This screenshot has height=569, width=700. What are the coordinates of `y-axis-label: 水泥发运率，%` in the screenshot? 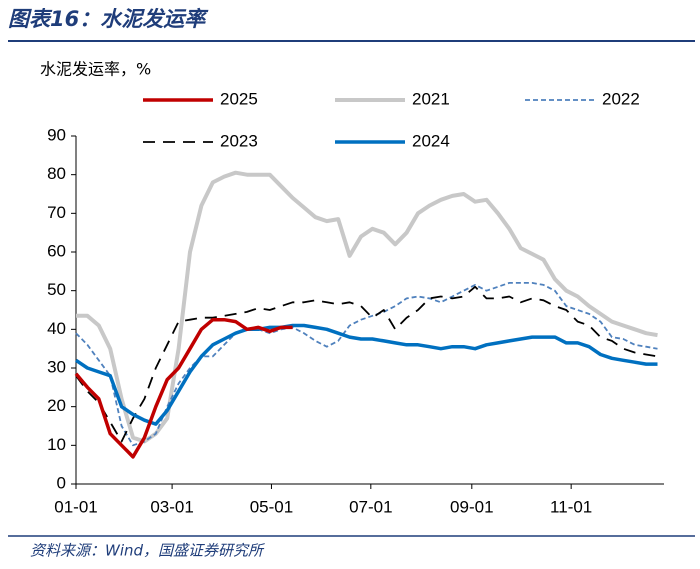 It's located at (95, 69).